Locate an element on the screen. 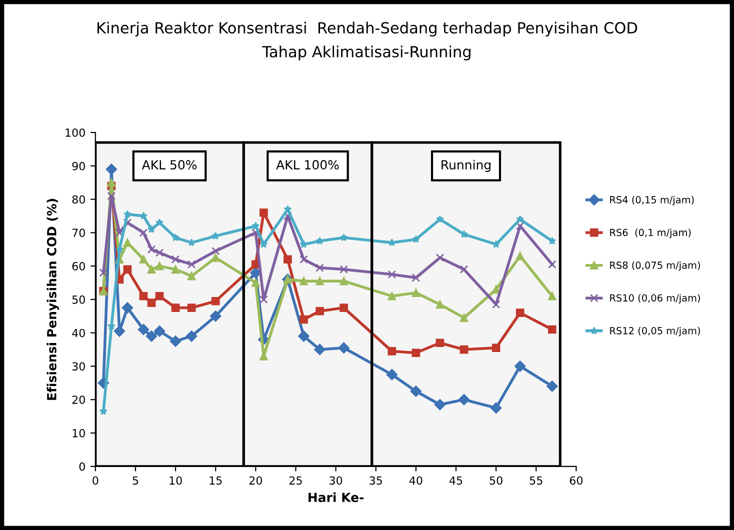  x-tick-label: 35 is located at coordinates (376, 480).